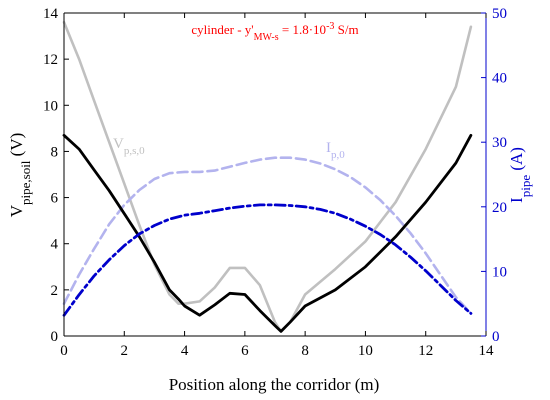 This screenshot has width=550, height=400. What do you see at coordinates (55, 152) in the screenshot?
I see `y-left-tick-label: 8` at bounding box center [55, 152].